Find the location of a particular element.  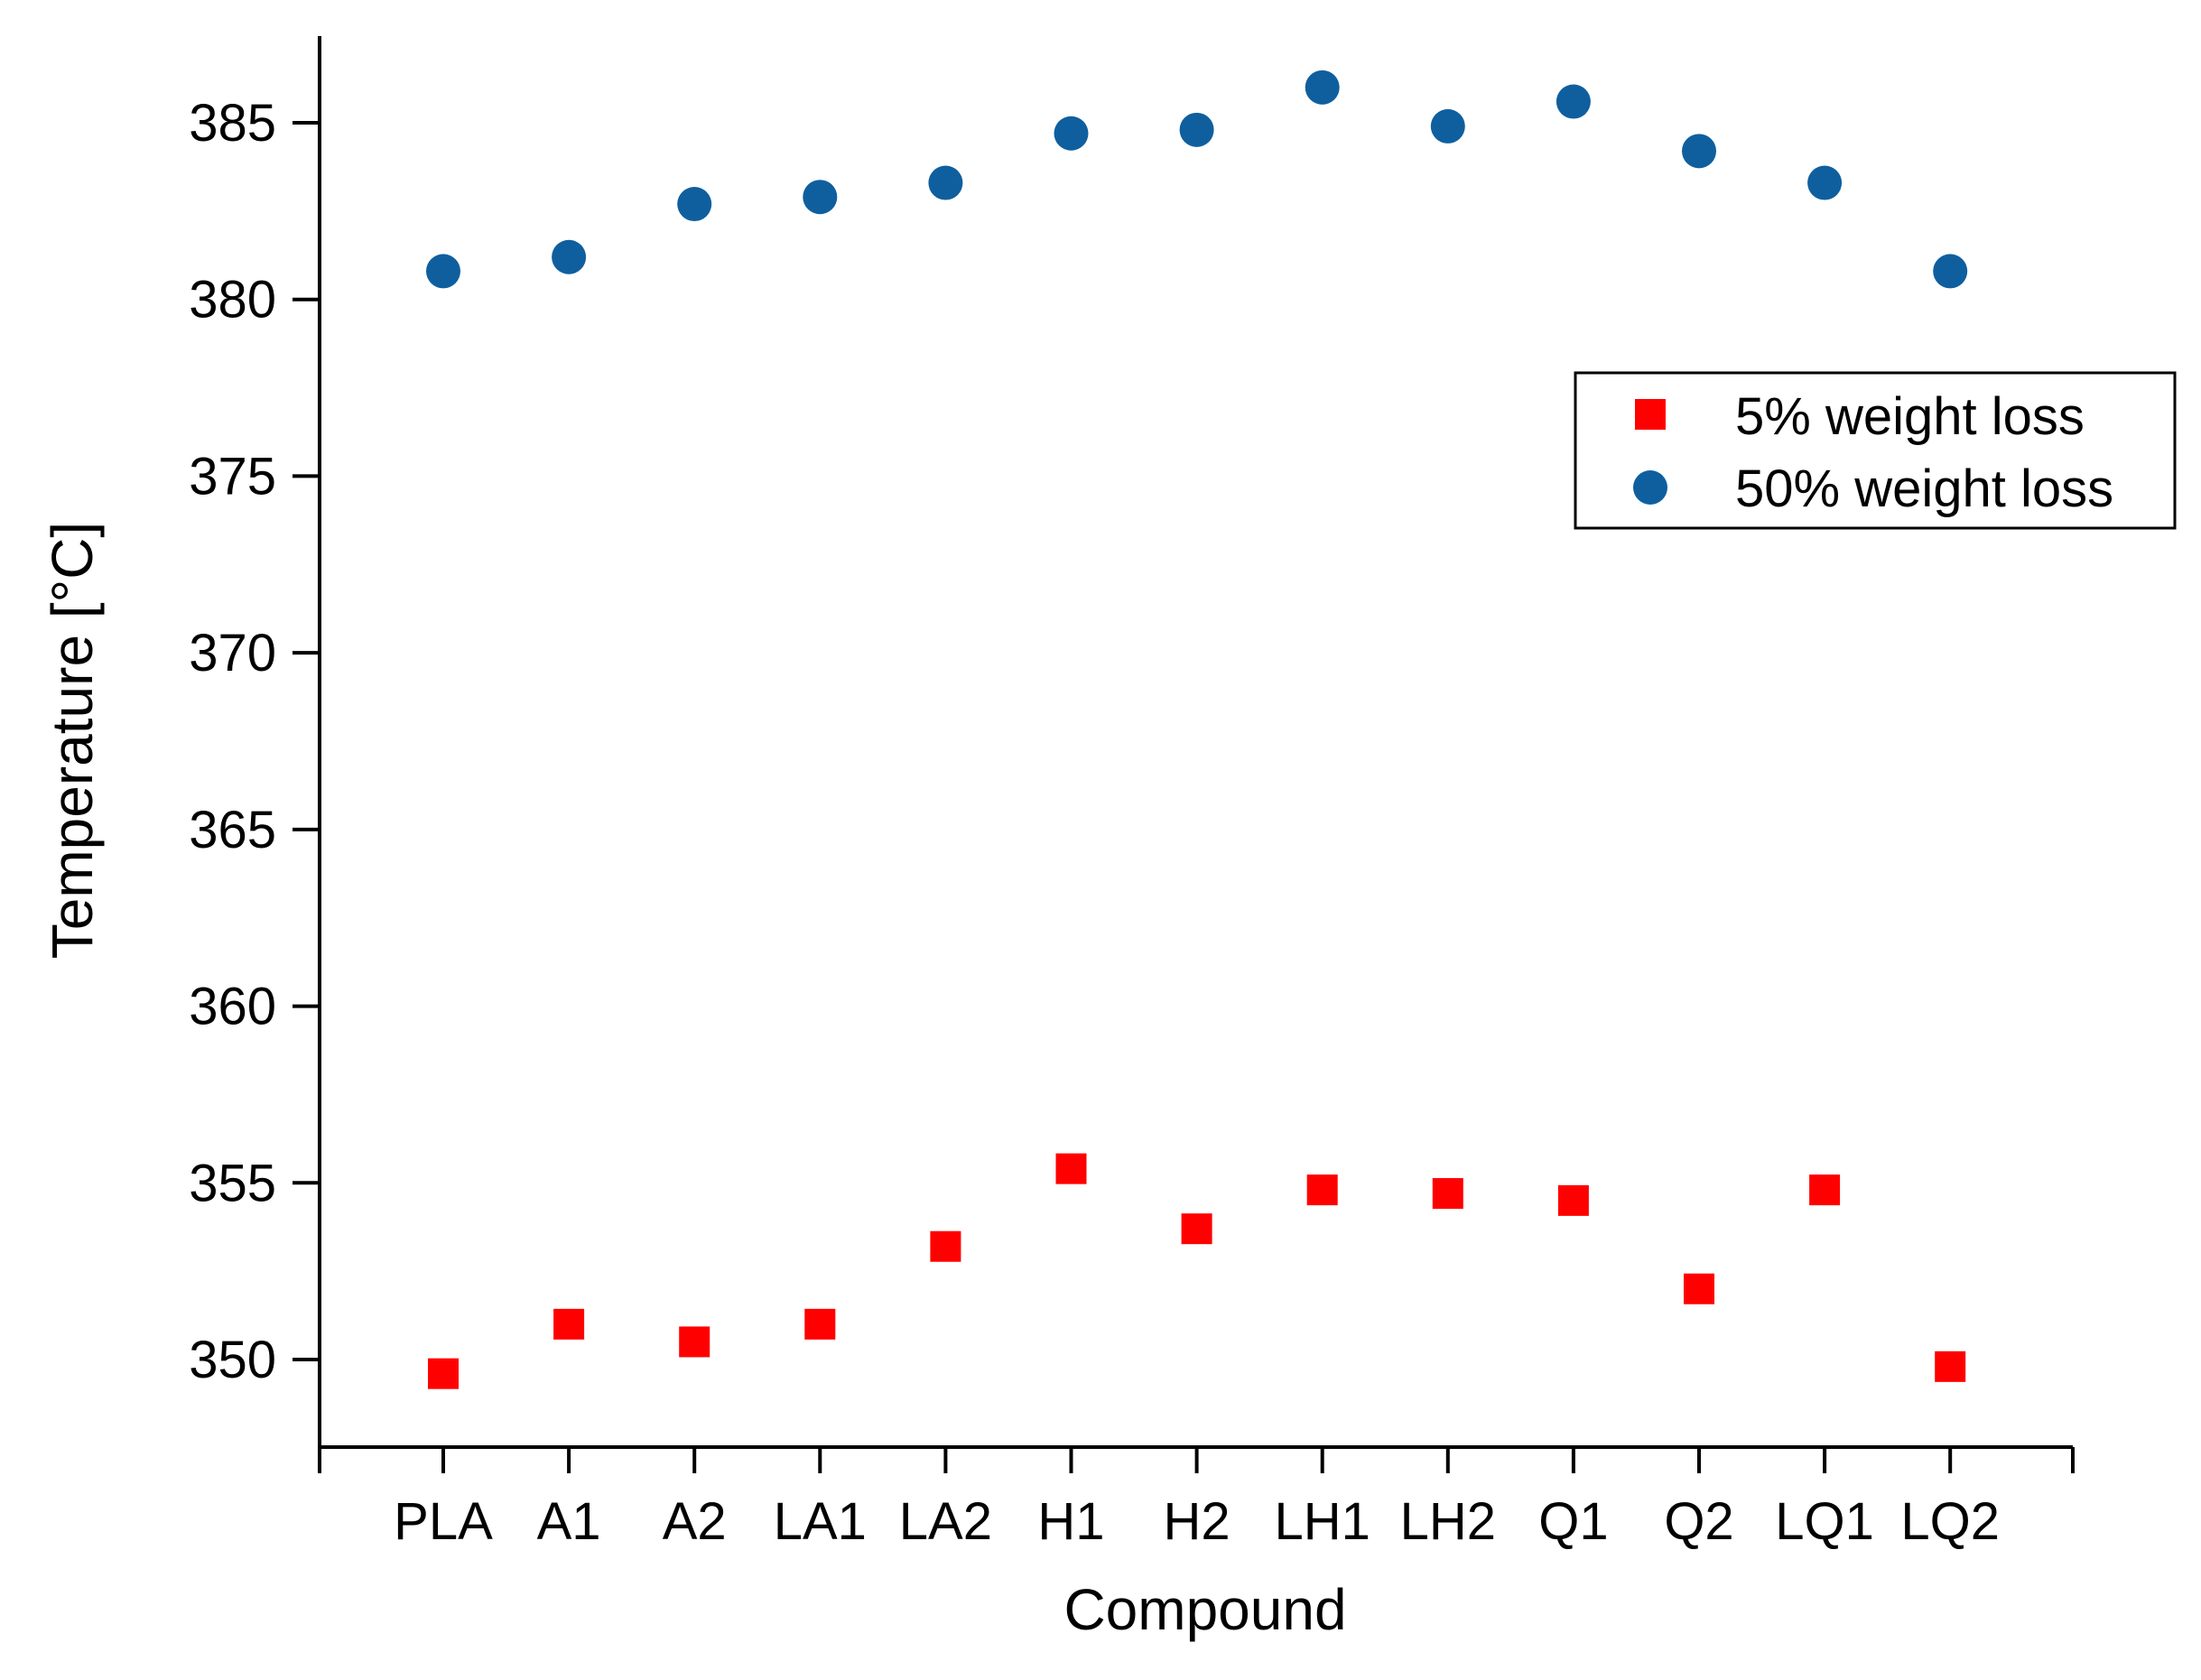

y-tick-label: 355 is located at coordinates (232, 1183).